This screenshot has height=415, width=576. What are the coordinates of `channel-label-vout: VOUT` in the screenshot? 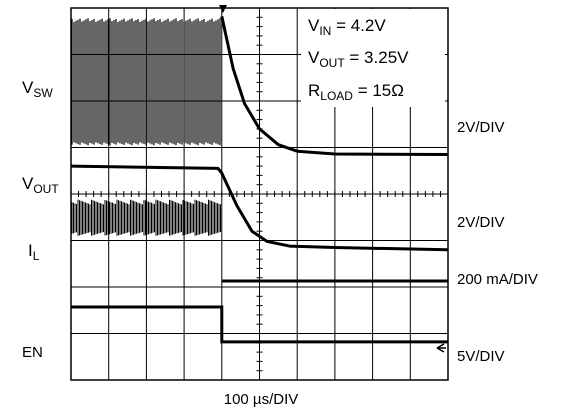 It's located at (40, 185).